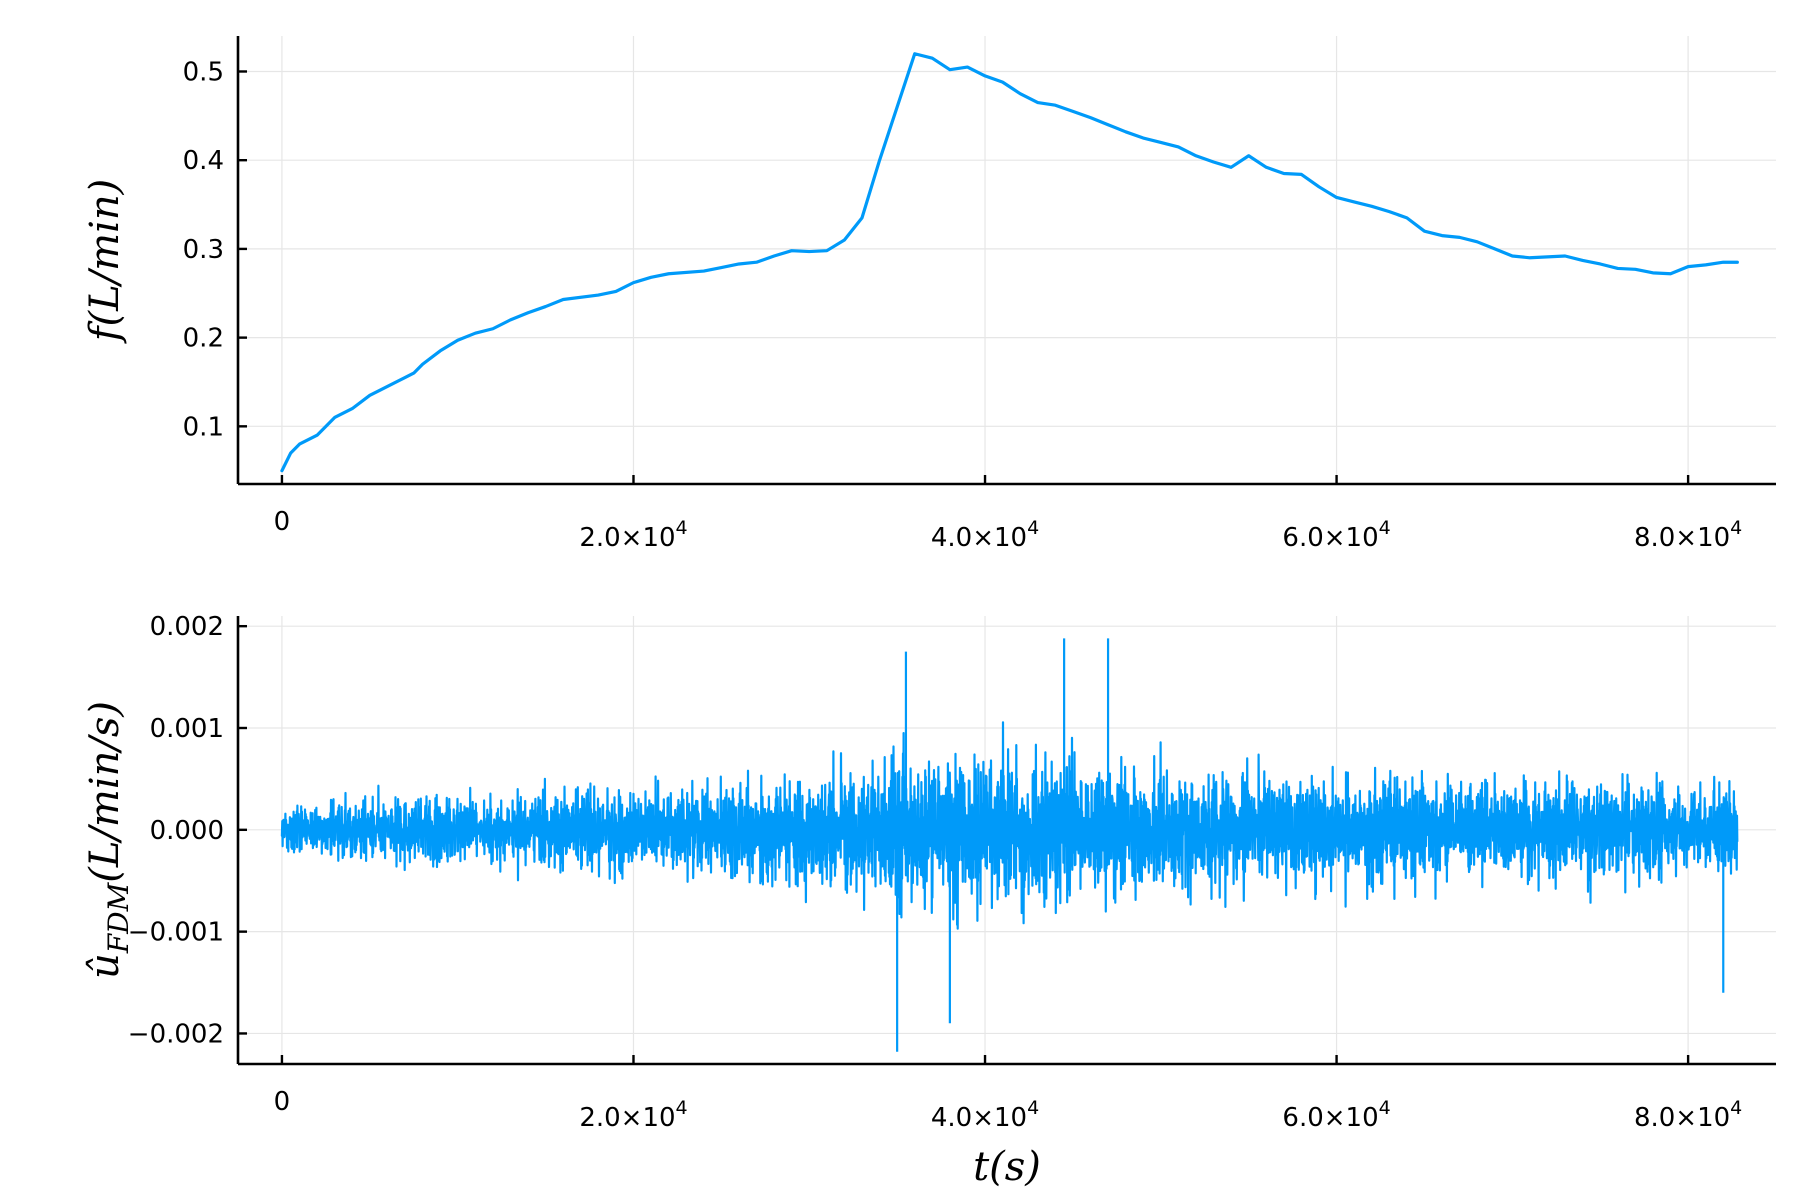 Image resolution: width=1800 pixels, height=1200 pixels. Describe the element at coordinates (203, 427) in the screenshot. I see `y-tick-label: 0.1` at that location.